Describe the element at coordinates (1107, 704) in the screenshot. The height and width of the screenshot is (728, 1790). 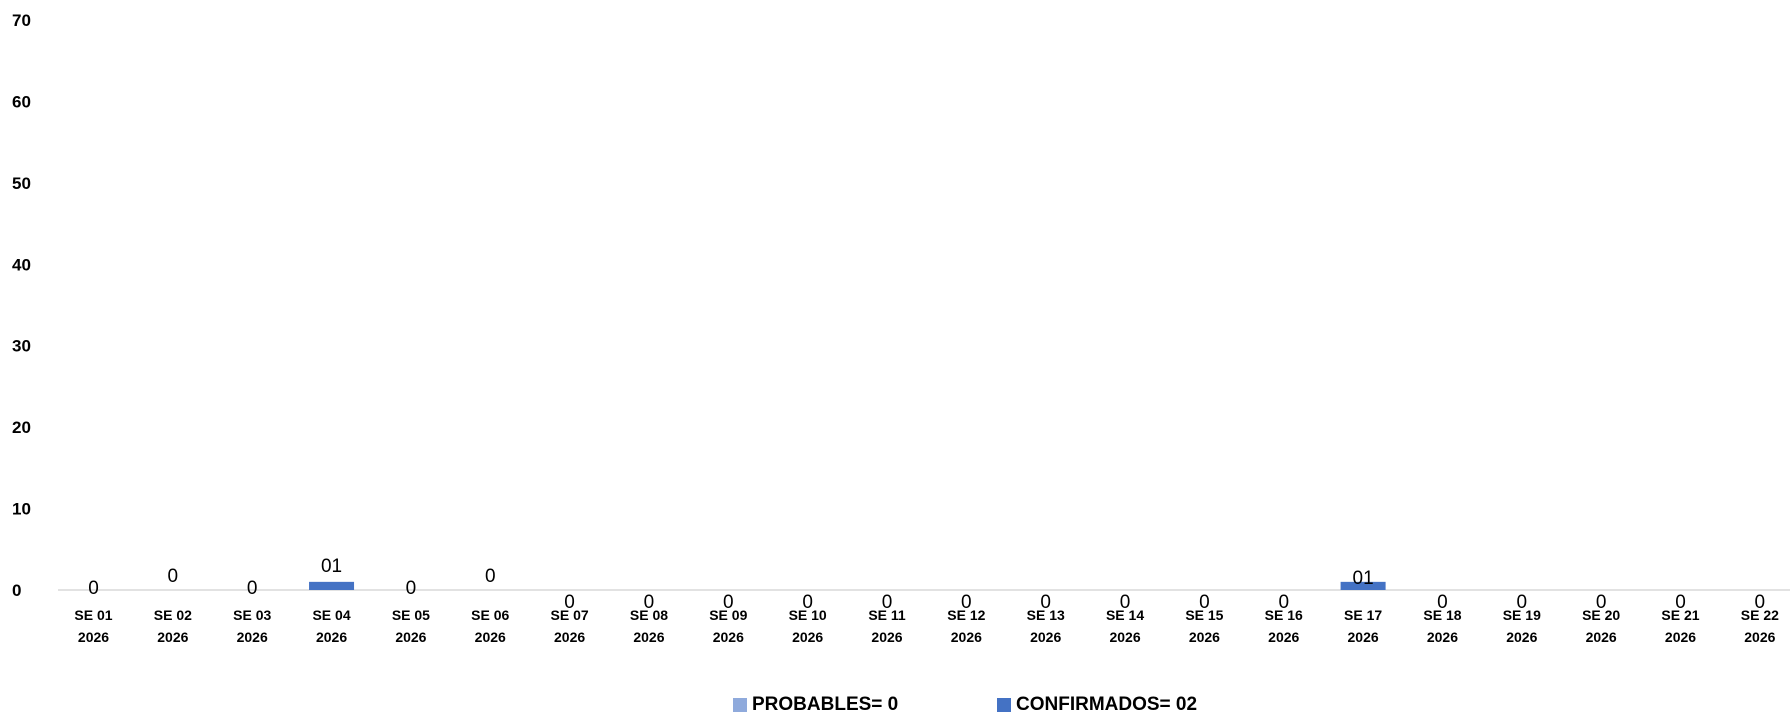
I see `legend-label-confirmados: CONFIRMADOS= 02` at that location.